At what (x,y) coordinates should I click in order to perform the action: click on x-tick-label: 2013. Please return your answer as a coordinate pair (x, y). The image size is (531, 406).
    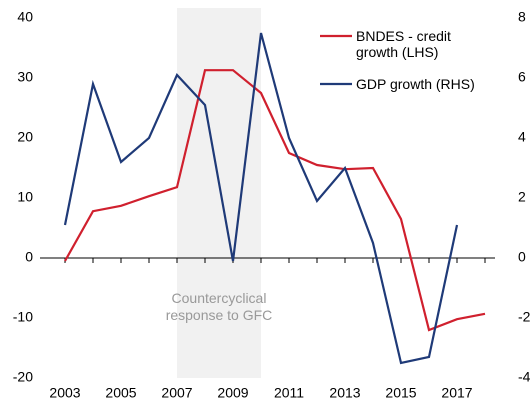
    Looking at the image, I should click on (344, 393).